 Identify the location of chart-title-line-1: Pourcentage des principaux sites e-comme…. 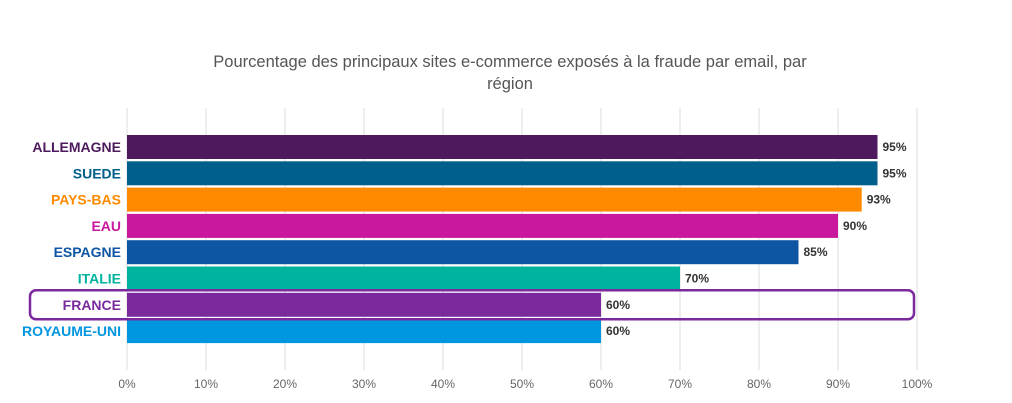
(510, 62).